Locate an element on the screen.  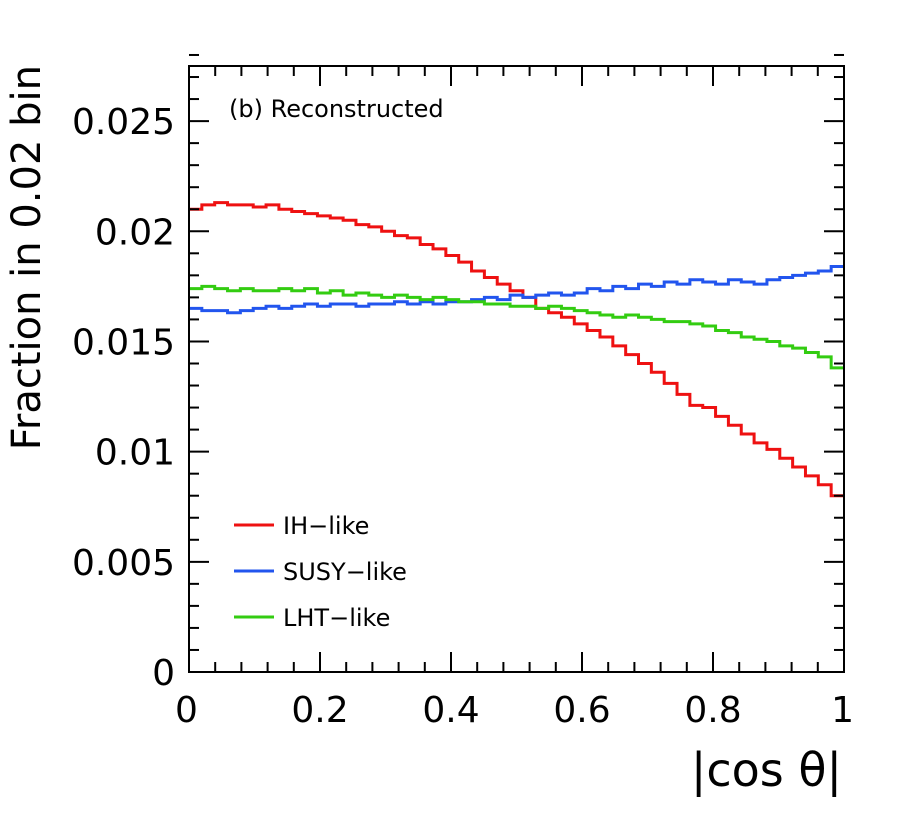
x-tick-label: 0.4 is located at coordinates (450, 710).